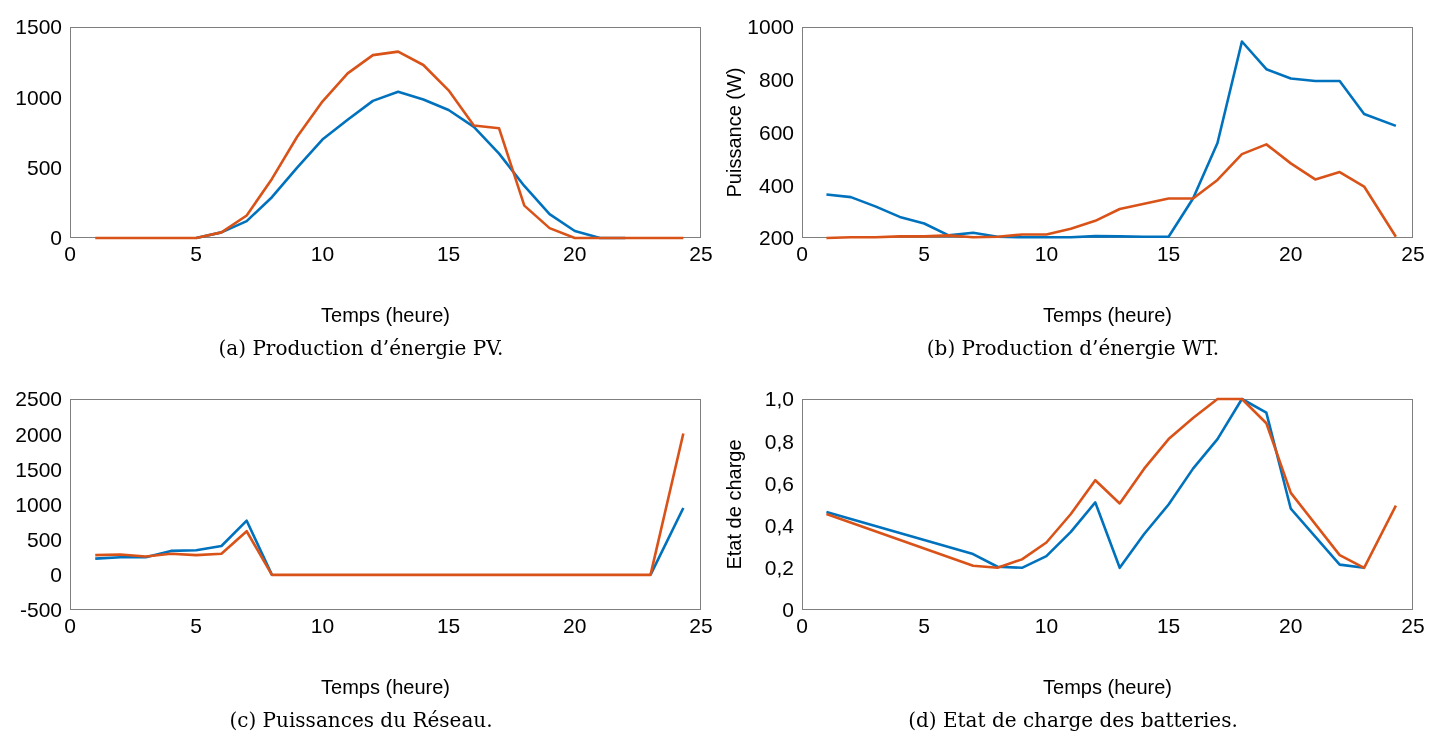 The image size is (1429, 745). Describe the element at coordinates (776, 185) in the screenshot. I see `y-tick-label: 400` at that location.